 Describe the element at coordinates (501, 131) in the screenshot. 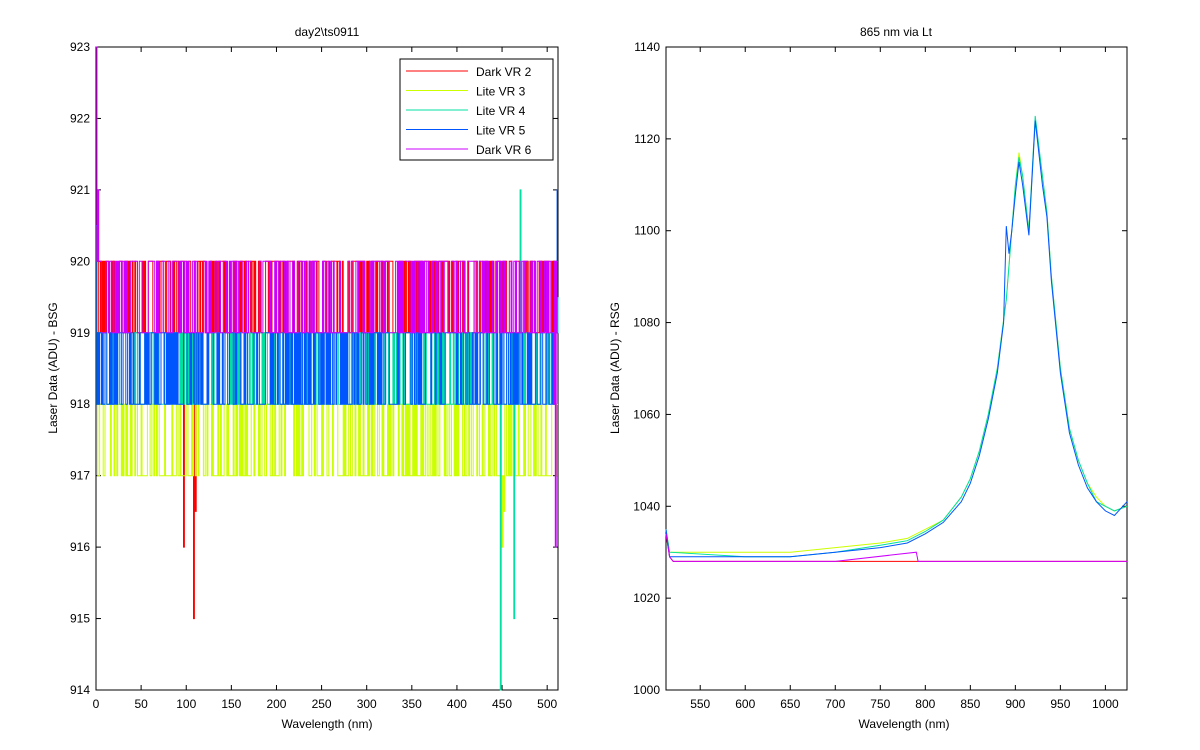

I see `legend-label-lite-vr-5: Lite VR 5` at that location.